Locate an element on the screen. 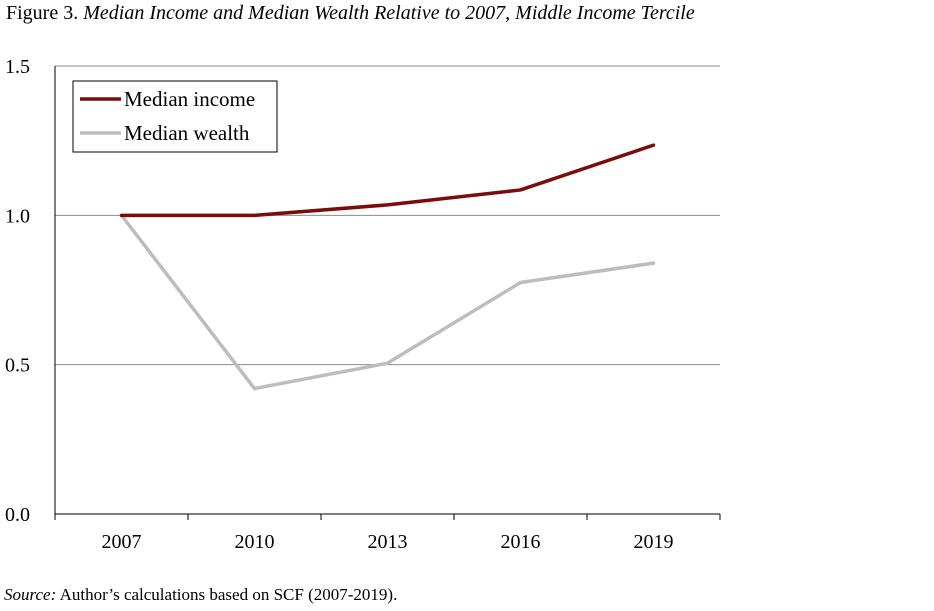  y-tick-label: 0.5 is located at coordinates (17, 366).